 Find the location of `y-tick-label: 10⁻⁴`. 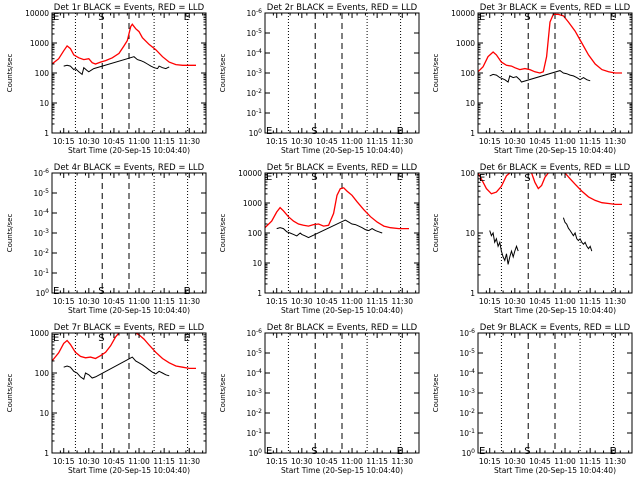

y-tick-label: 10⁻⁴ is located at coordinates (254, 53).